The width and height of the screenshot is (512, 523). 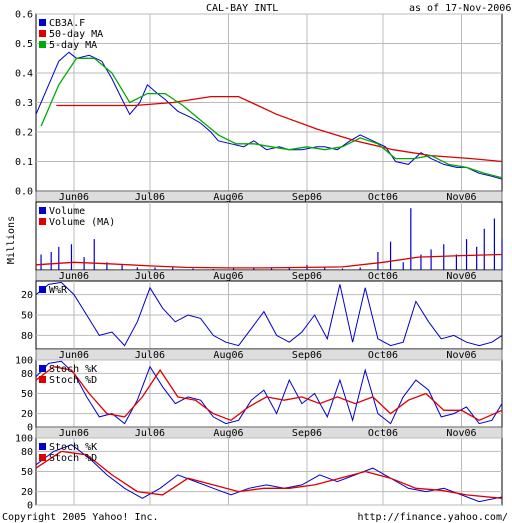 I want to click on y-tick-label: 0.5, so click(x=24, y=44).